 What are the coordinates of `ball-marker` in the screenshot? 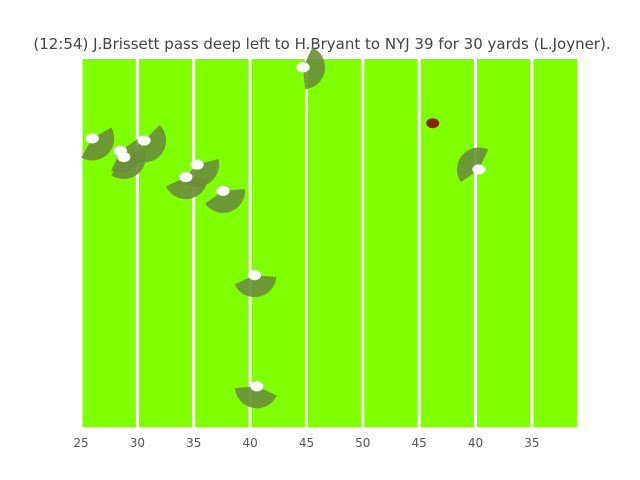 It's located at (432, 123).